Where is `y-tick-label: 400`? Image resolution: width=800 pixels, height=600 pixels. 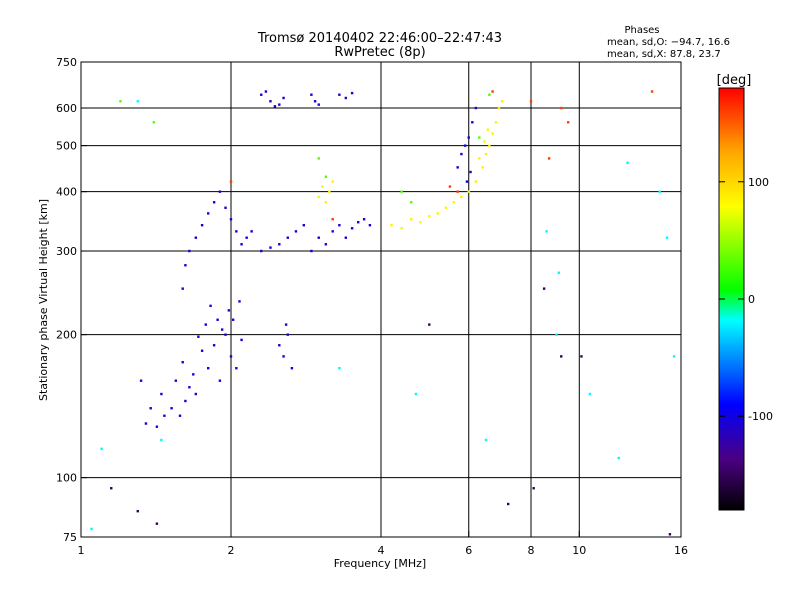
y-tick-label: 400 is located at coordinates (66, 192).